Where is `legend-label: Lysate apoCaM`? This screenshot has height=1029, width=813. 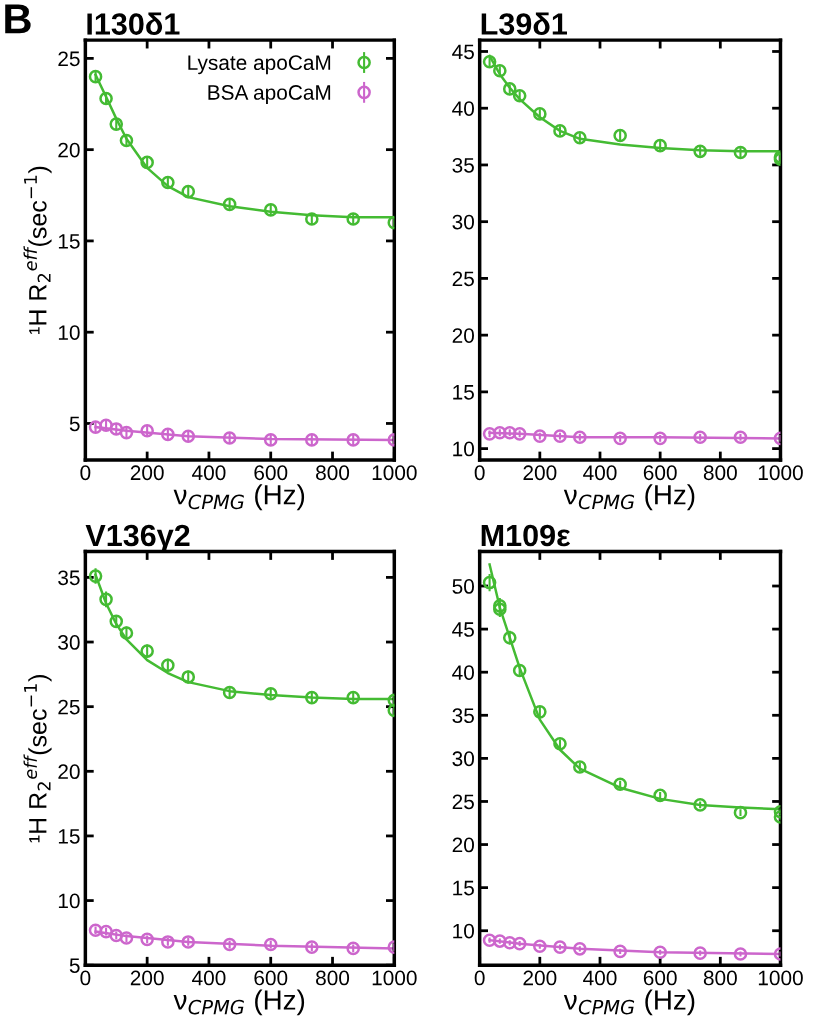
legend-label: Lysate apoCaM is located at coordinates (259, 65).